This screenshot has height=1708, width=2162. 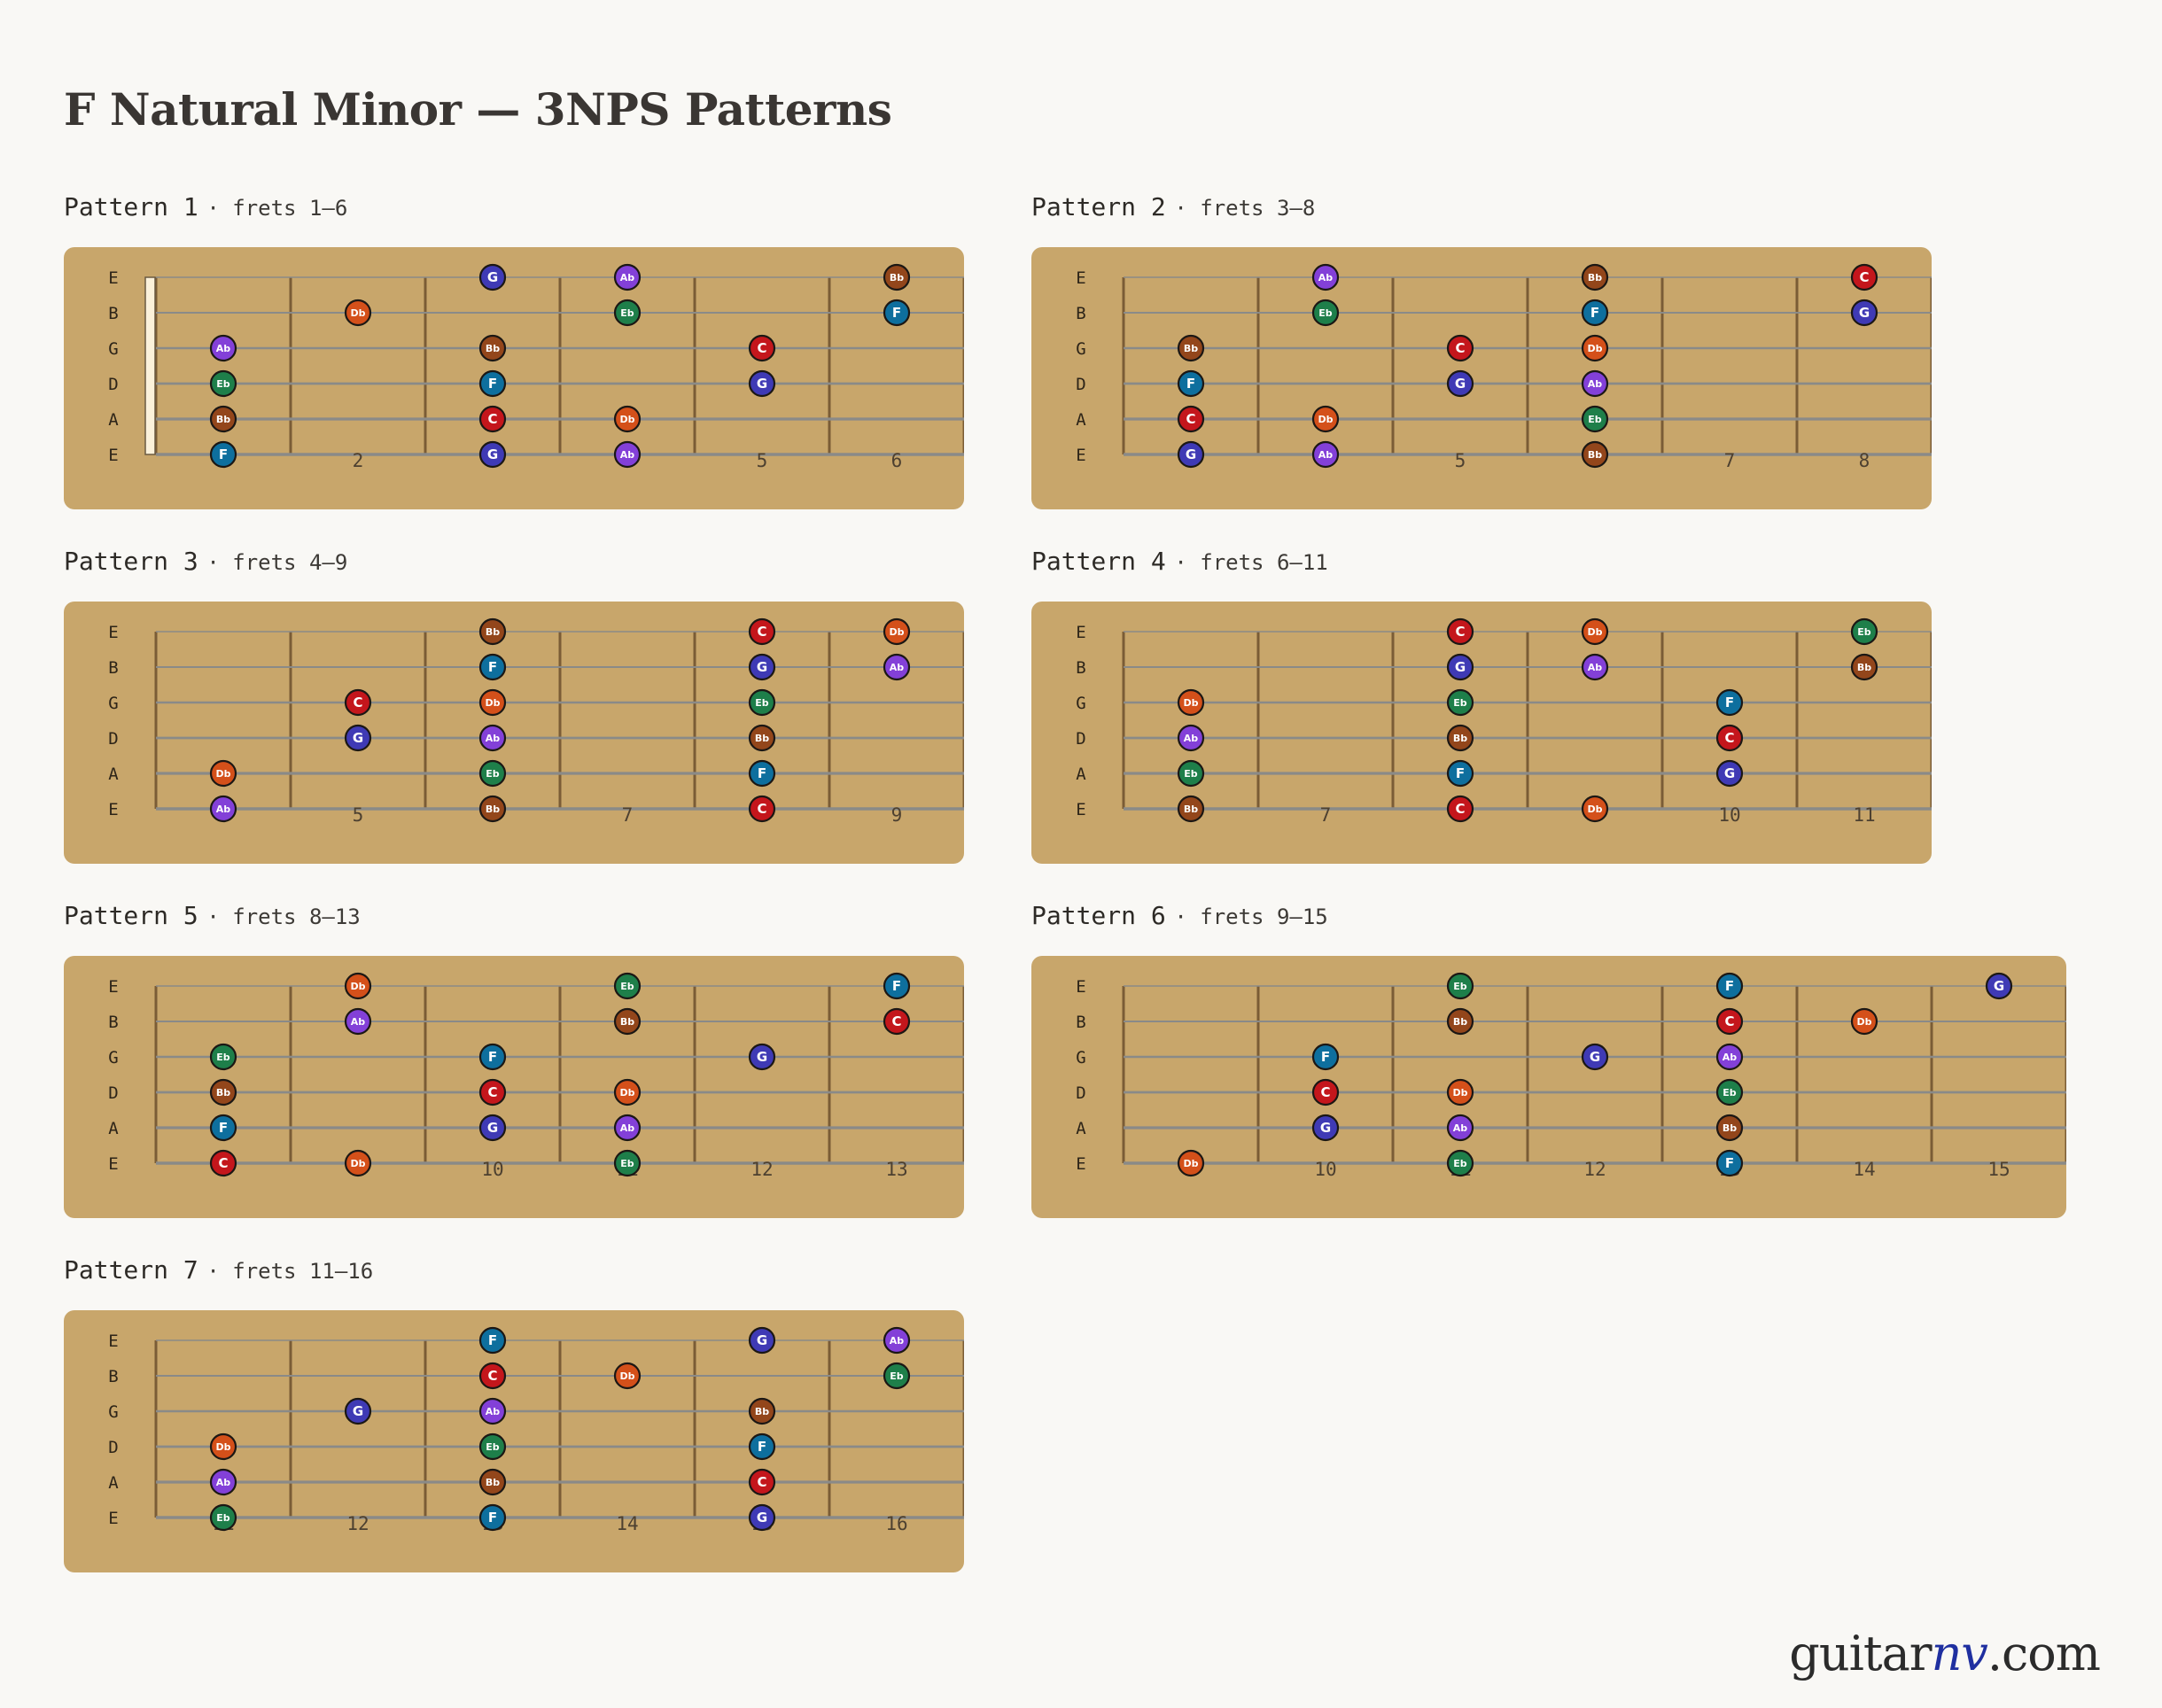 What do you see at coordinates (1173, 207) in the screenshot?
I see `pattern-title: Pattern 2 · frets 3–8` at bounding box center [1173, 207].